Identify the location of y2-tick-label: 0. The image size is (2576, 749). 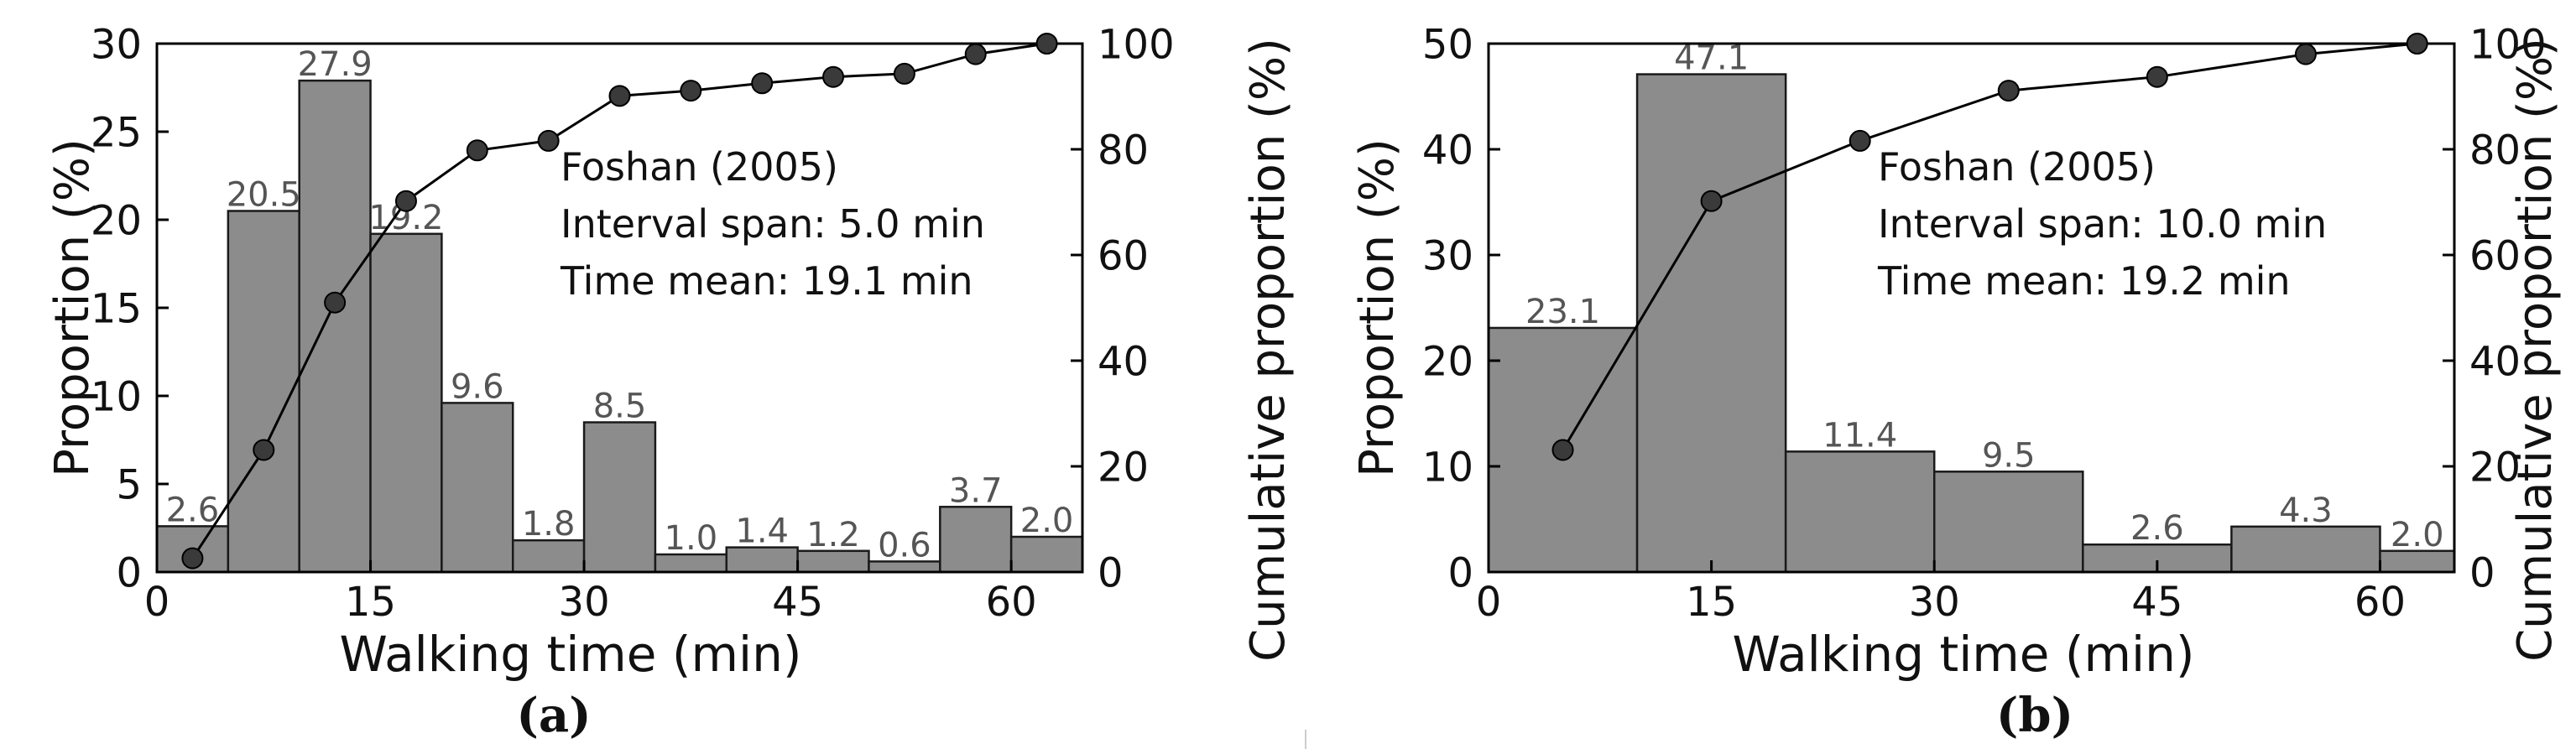
(2482, 573).